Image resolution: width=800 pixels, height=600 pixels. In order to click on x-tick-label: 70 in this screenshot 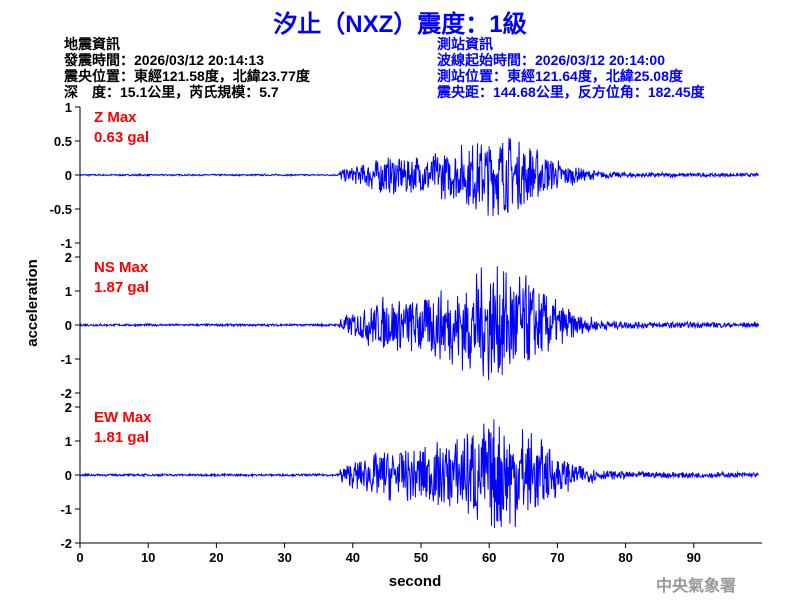, I will do `click(557, 557)`.